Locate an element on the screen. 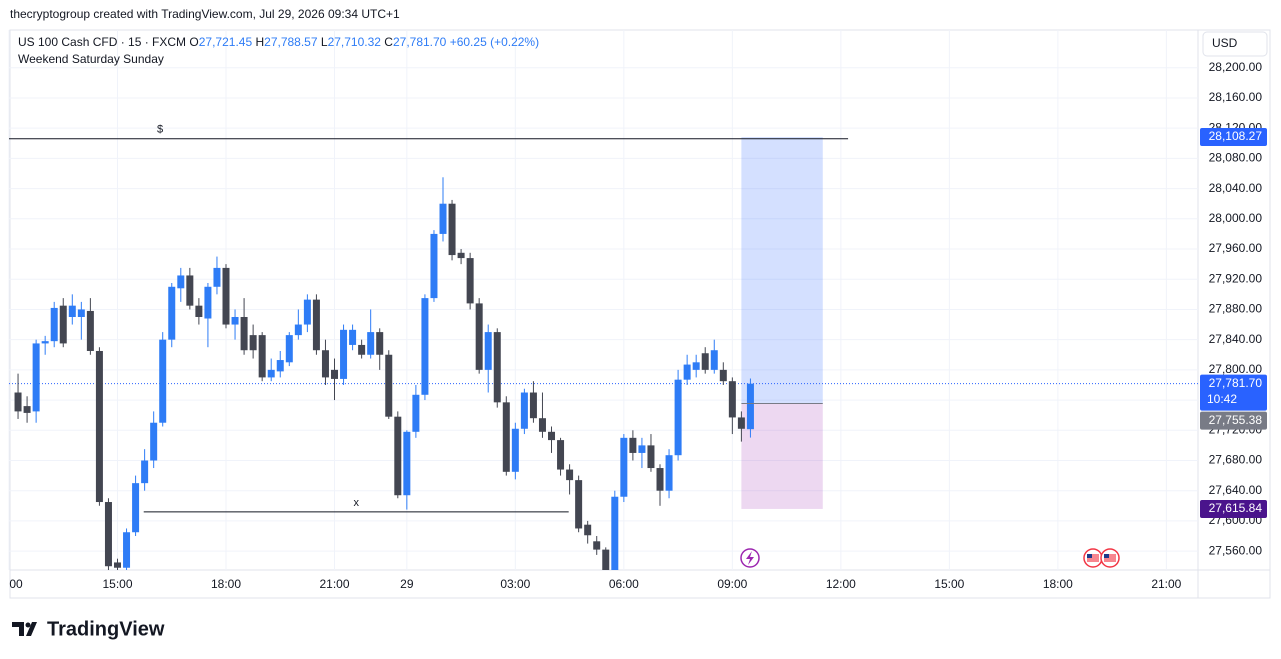 The height and width of the screenshot is (659, 1281). line-label: $ is located at coordinates (160, 130).